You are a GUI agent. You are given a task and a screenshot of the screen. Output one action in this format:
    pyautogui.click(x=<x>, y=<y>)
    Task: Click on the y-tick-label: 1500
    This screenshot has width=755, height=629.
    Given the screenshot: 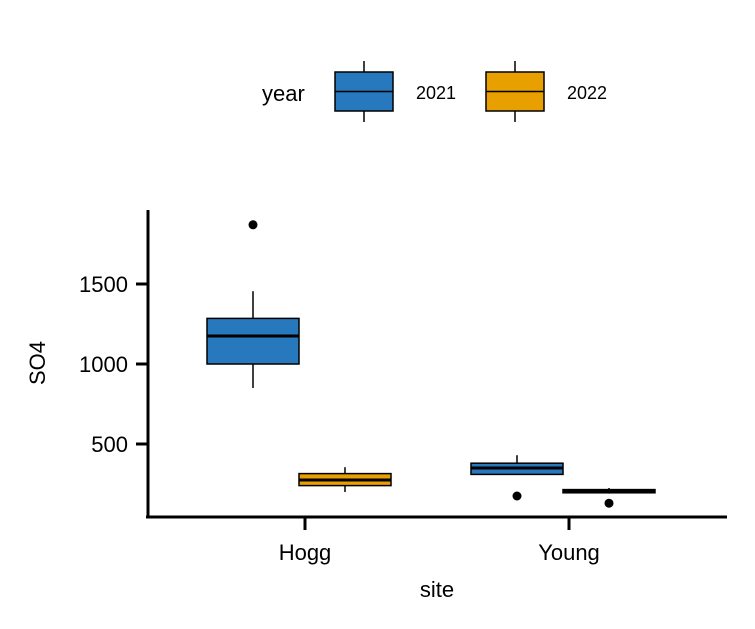 What is the action you would take?
    pyautogui.click(x=103, y=284)
    